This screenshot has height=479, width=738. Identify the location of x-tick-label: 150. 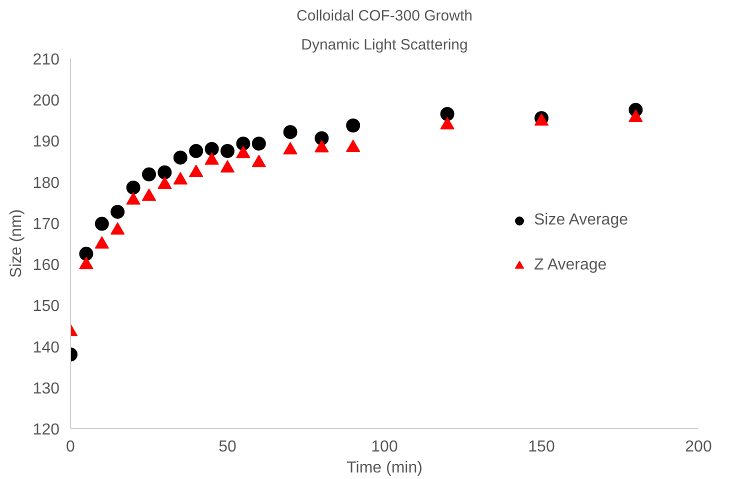
(541, 447).